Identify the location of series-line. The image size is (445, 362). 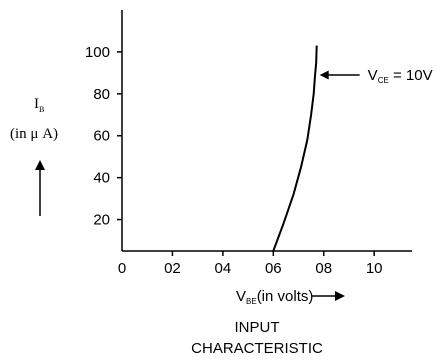
(295, 148).